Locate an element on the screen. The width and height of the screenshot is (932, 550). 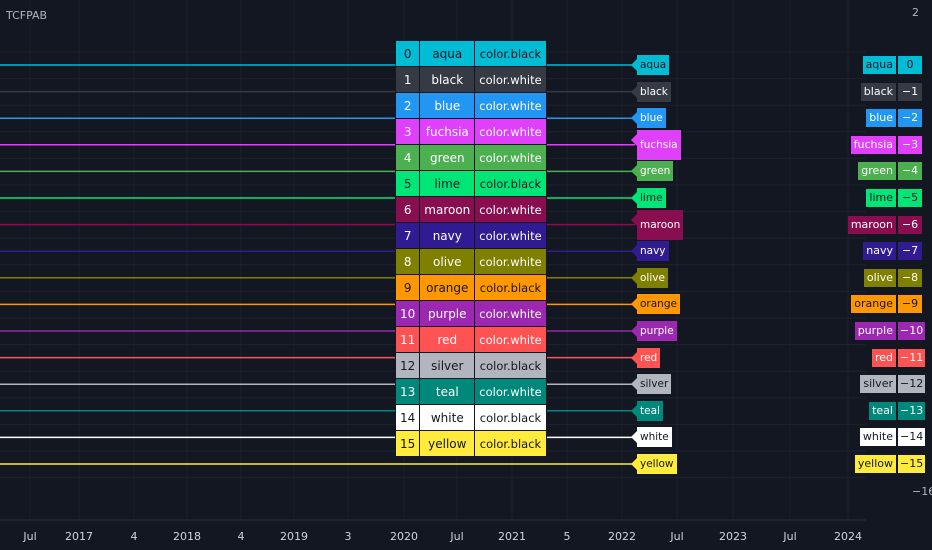
table-row: 3 fuchsia color.white is located at coordinates (470, 131).